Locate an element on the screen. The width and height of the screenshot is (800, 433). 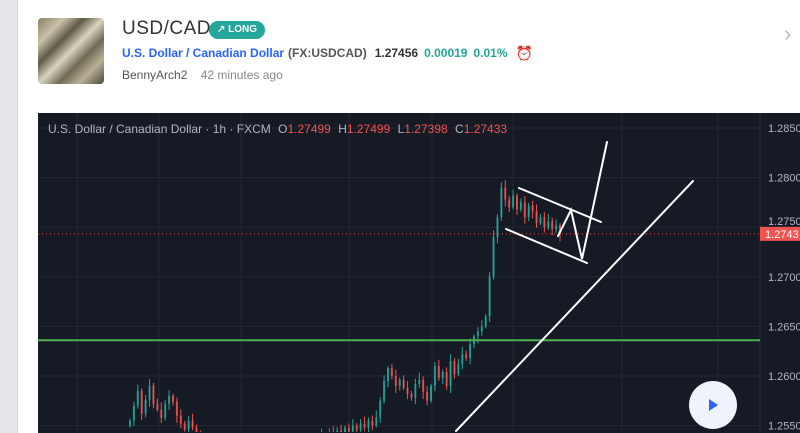
flag-lower-line is located at coordinates (546, 246).